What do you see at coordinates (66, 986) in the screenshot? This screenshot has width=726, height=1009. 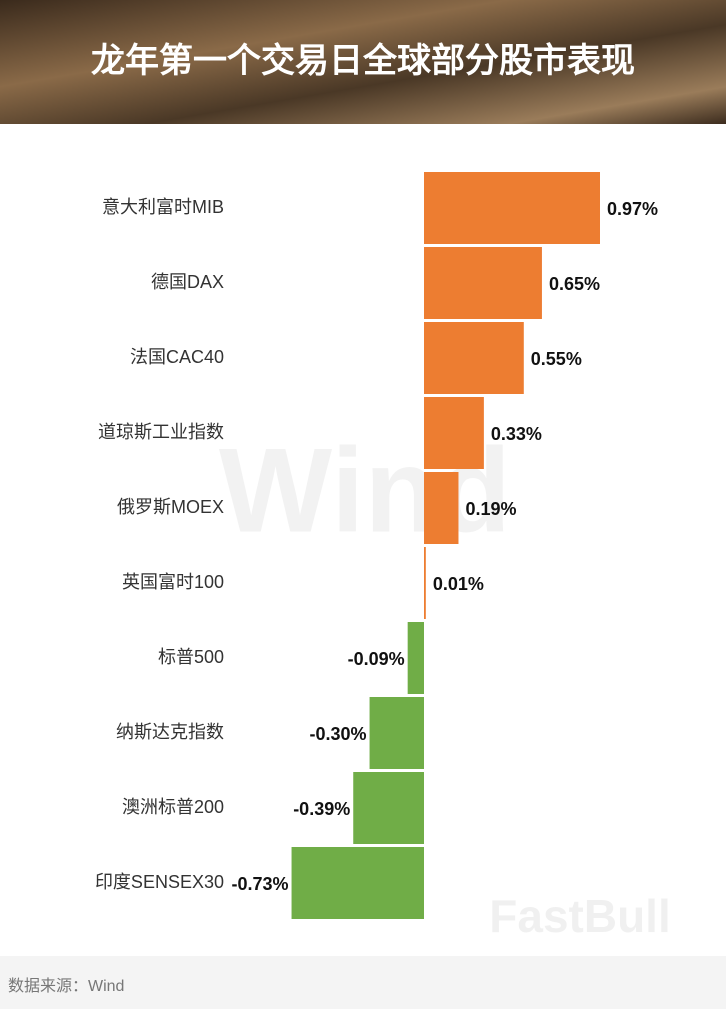 I see `source-note: 数据来源：Wind` at bounding box center [66, 986].